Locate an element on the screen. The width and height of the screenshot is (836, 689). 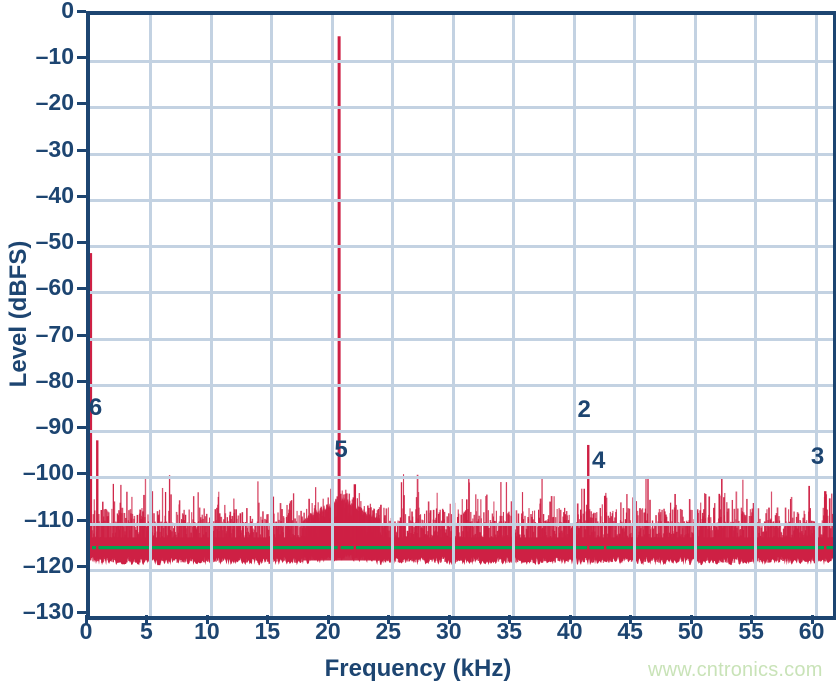
x-tick-40: 40 is located at coordinates (569, 631).